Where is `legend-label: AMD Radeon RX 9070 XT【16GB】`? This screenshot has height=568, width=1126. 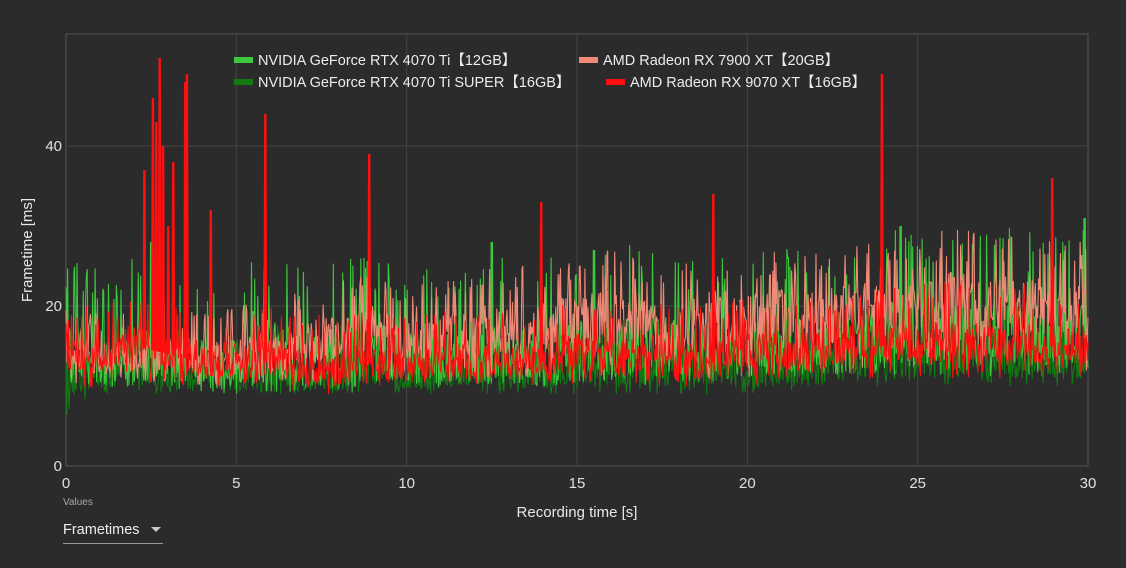
legend-label: AMD Radeon RX 9070 XT【16GB】 is located at coordinates (748, 82).